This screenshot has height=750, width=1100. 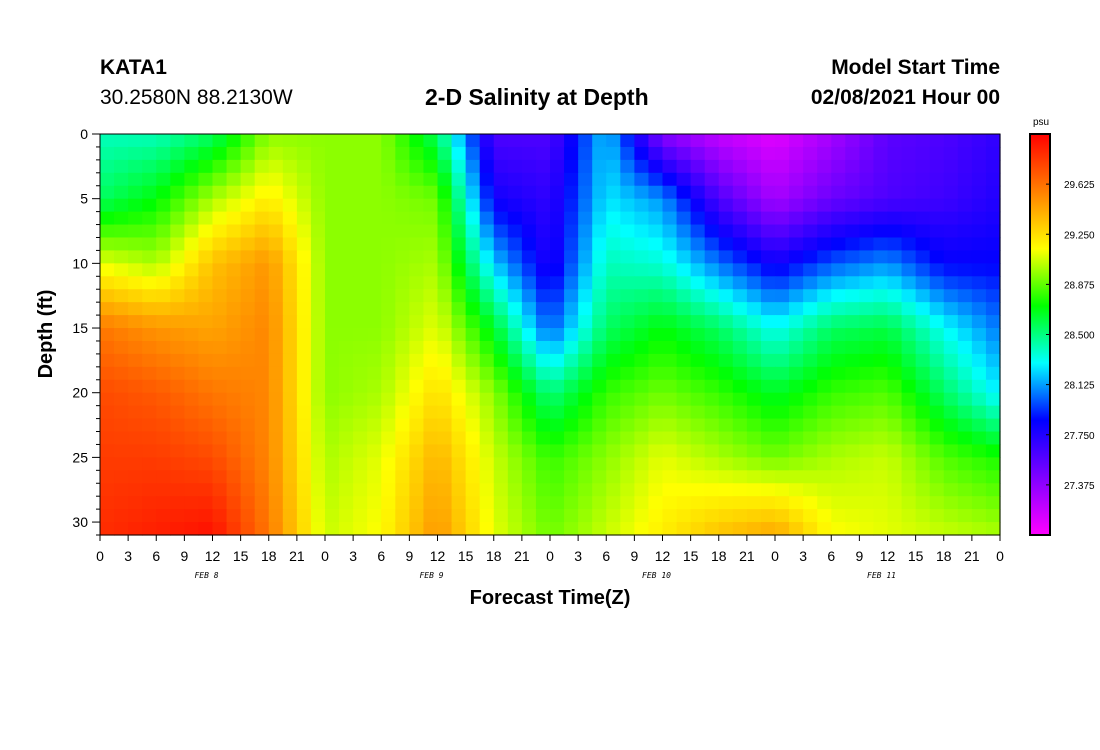 I want to click on y-axis-title: Depth (ft), so click(x=46, y=334).